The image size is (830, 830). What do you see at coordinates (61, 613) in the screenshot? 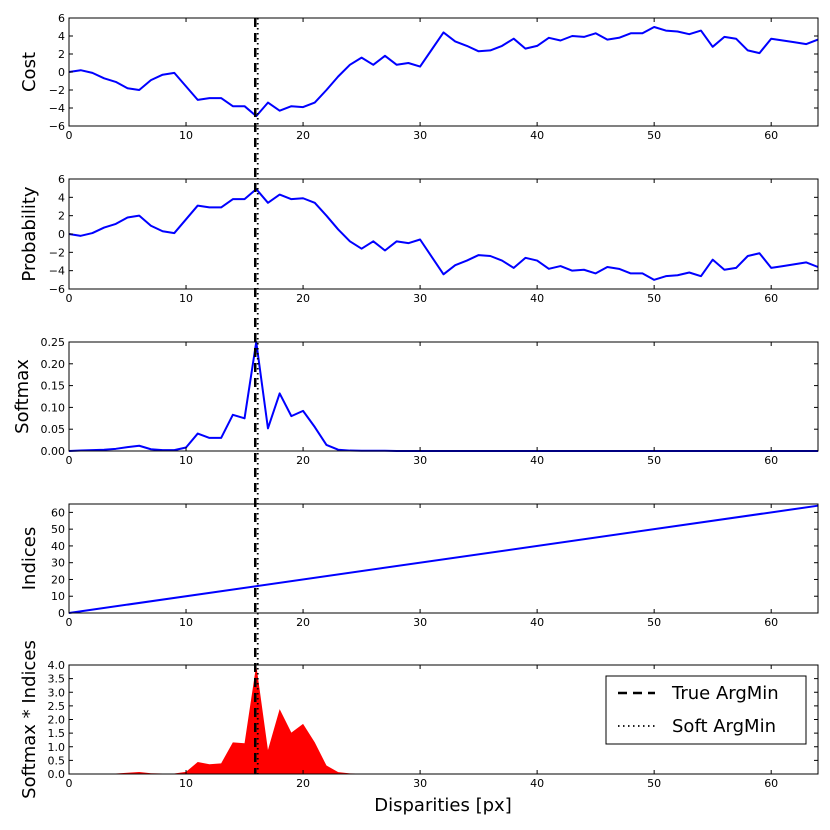
I see `y-tick-label-indices-6: 0` at bounding box center [61, 613].